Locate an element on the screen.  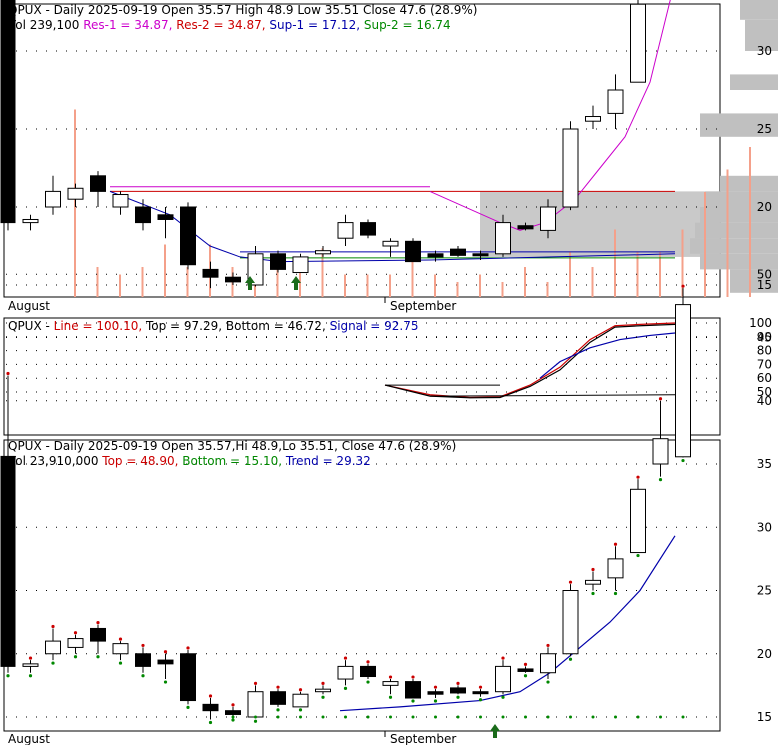
trend-header-trend: Trend = 29.32 is located at coordinates (326, 461).